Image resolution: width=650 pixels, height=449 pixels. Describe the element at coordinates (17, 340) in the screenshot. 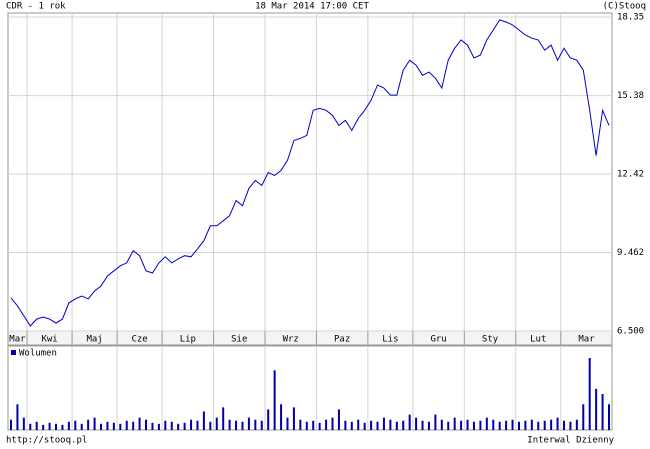

I see `x-tick-label: Mar` at that location.